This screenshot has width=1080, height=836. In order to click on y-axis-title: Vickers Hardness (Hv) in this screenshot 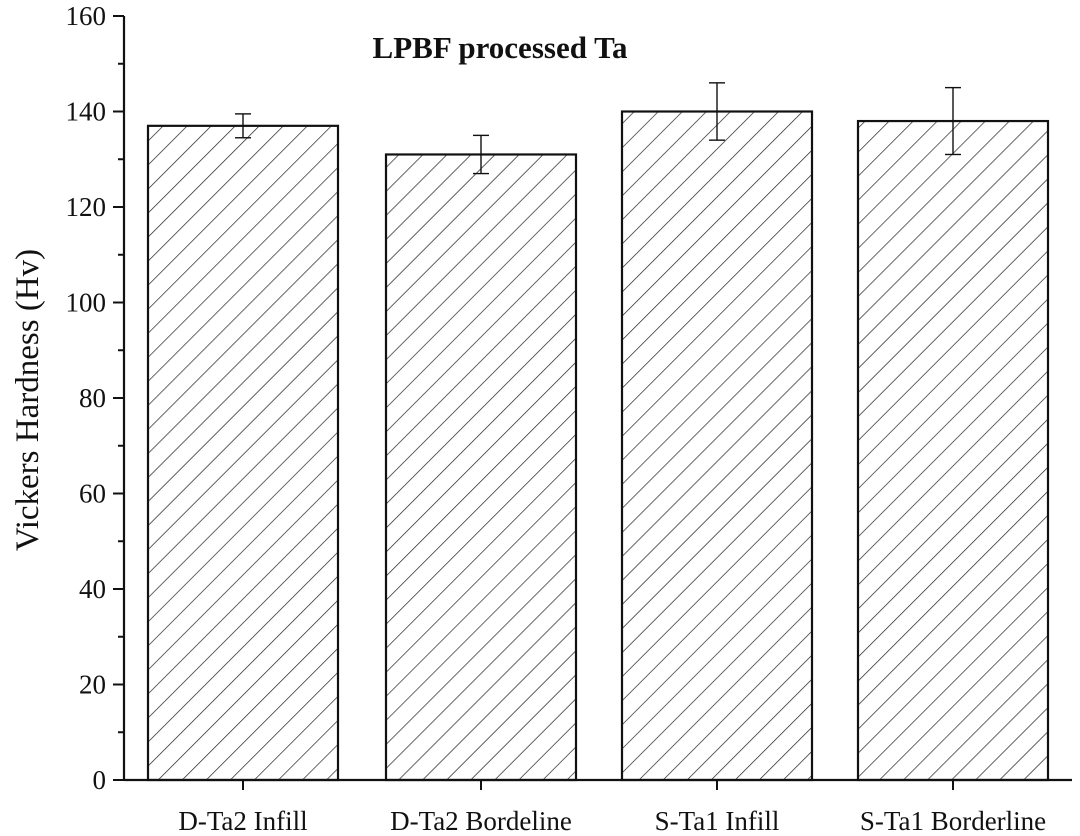, I will do `click(28, 400)`.